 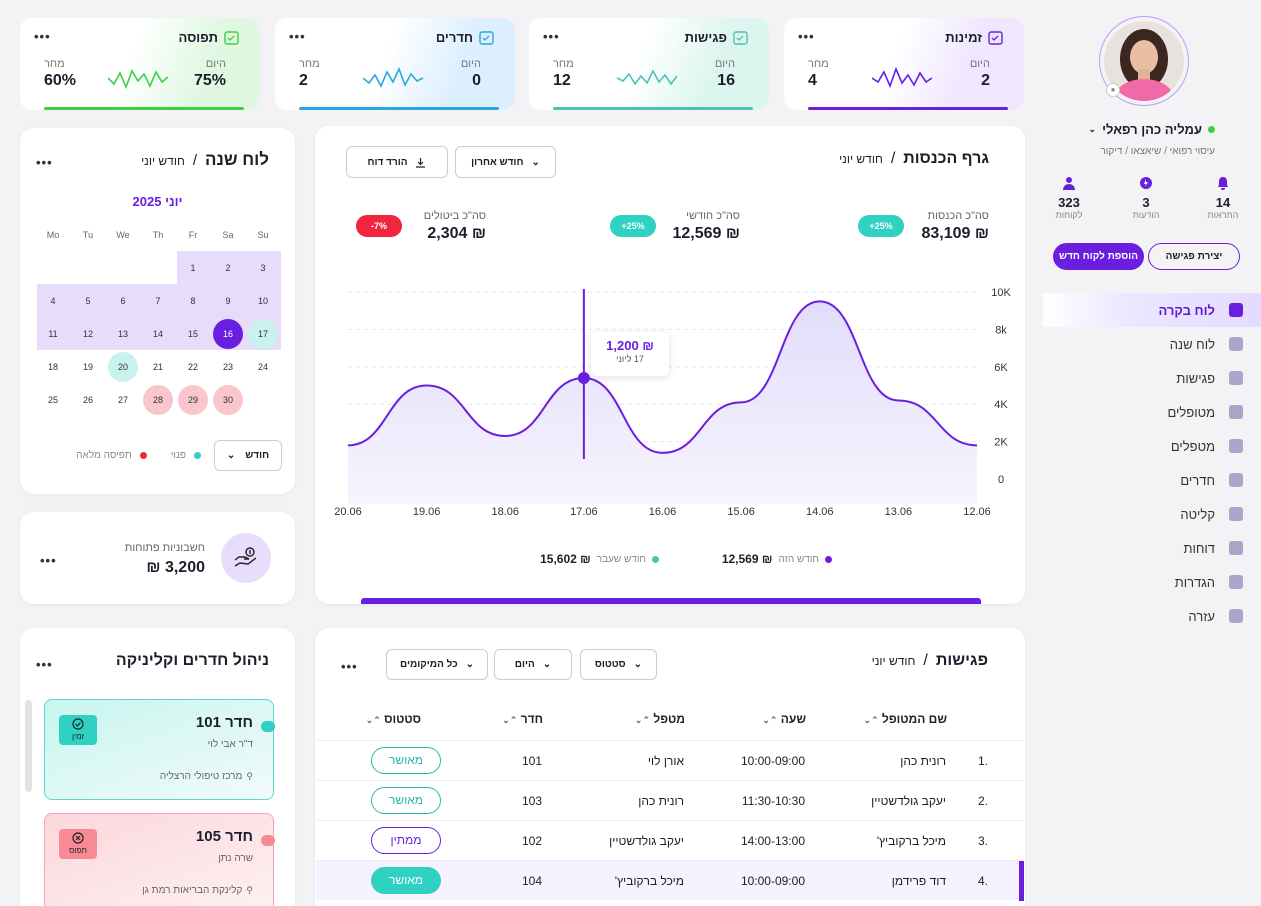 What do you see at coordinates (123, 301) in the screenshot?
I see `calendar-day: 6` at bounding box center [123, 301].